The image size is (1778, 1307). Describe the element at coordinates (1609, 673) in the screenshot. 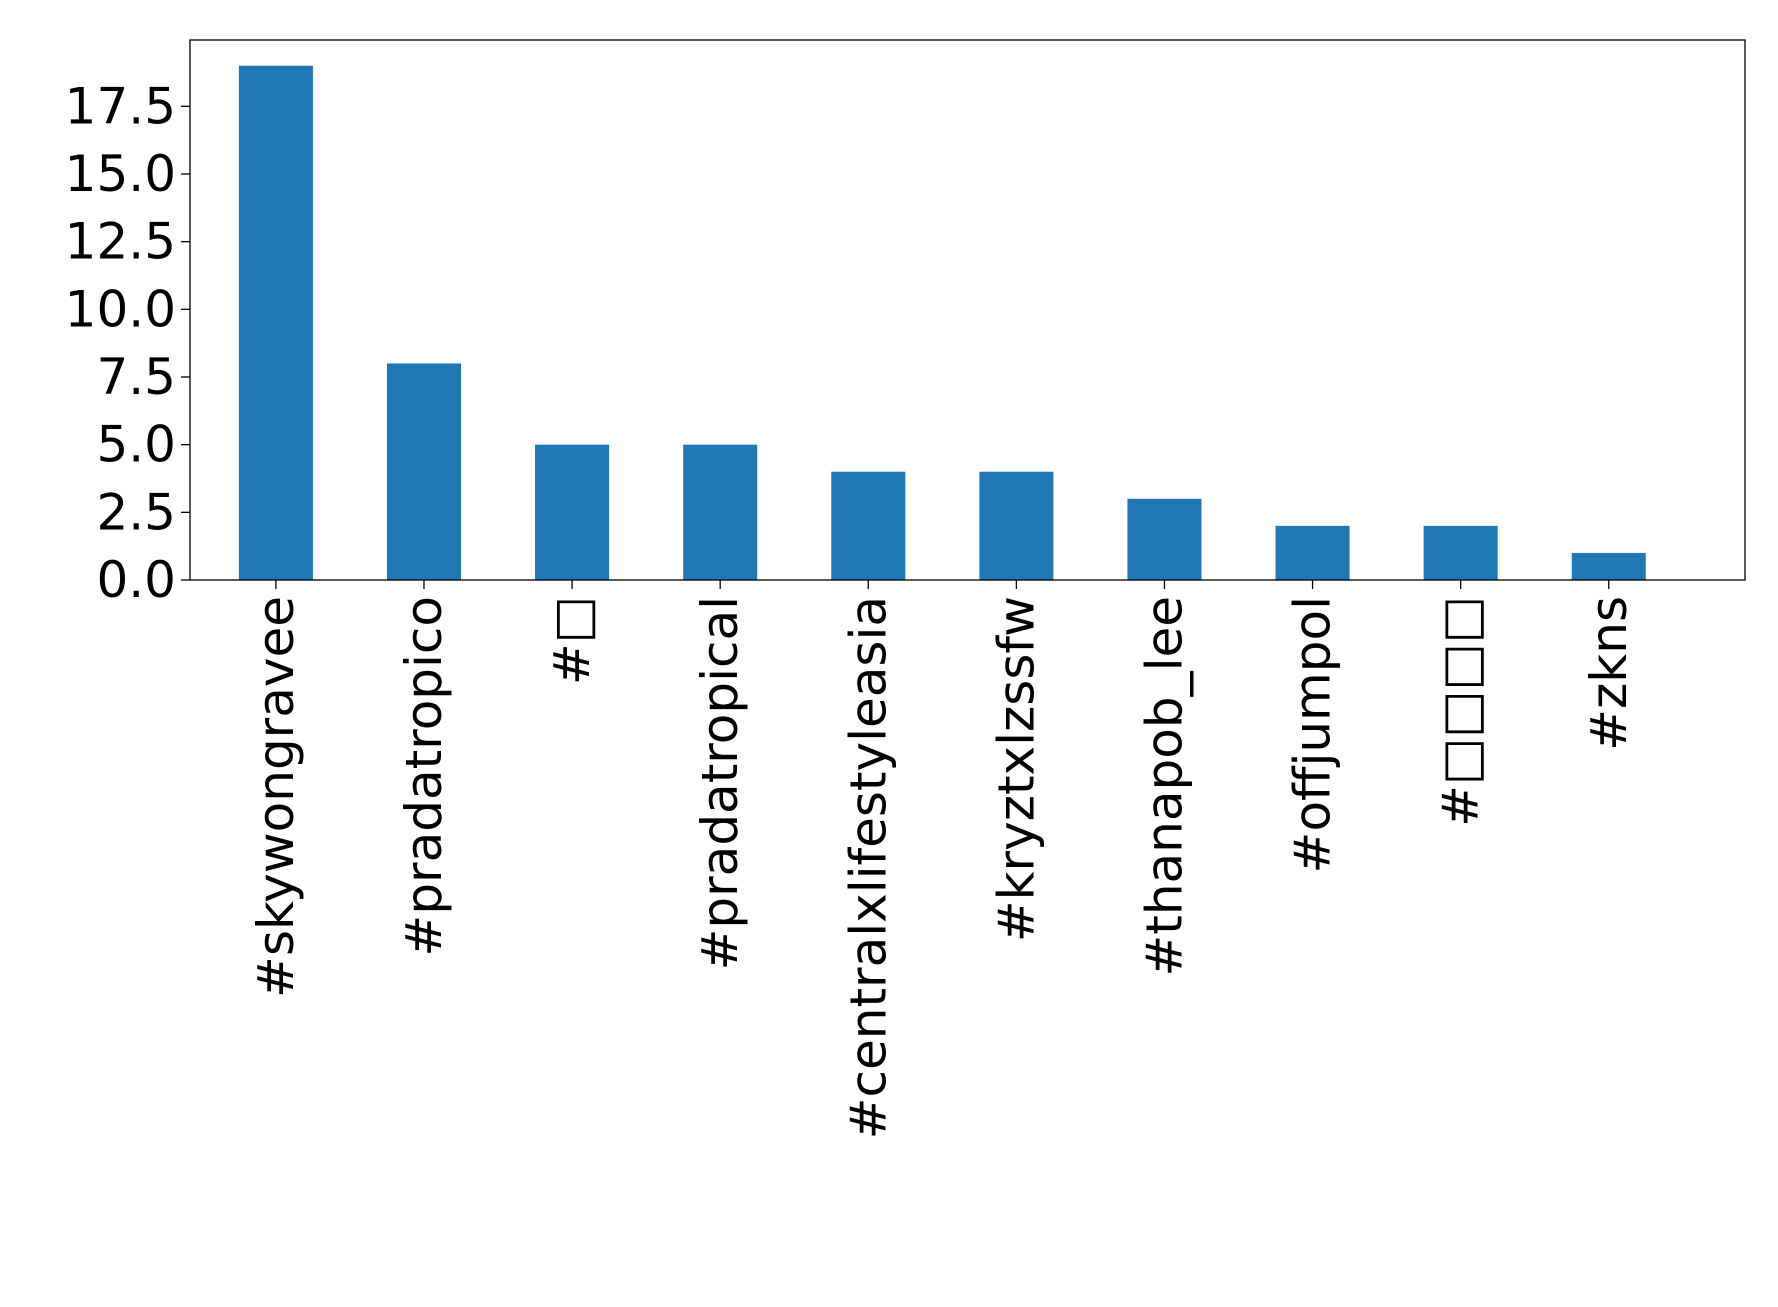

I see `x-tick-label-9: #zkns` at that location.